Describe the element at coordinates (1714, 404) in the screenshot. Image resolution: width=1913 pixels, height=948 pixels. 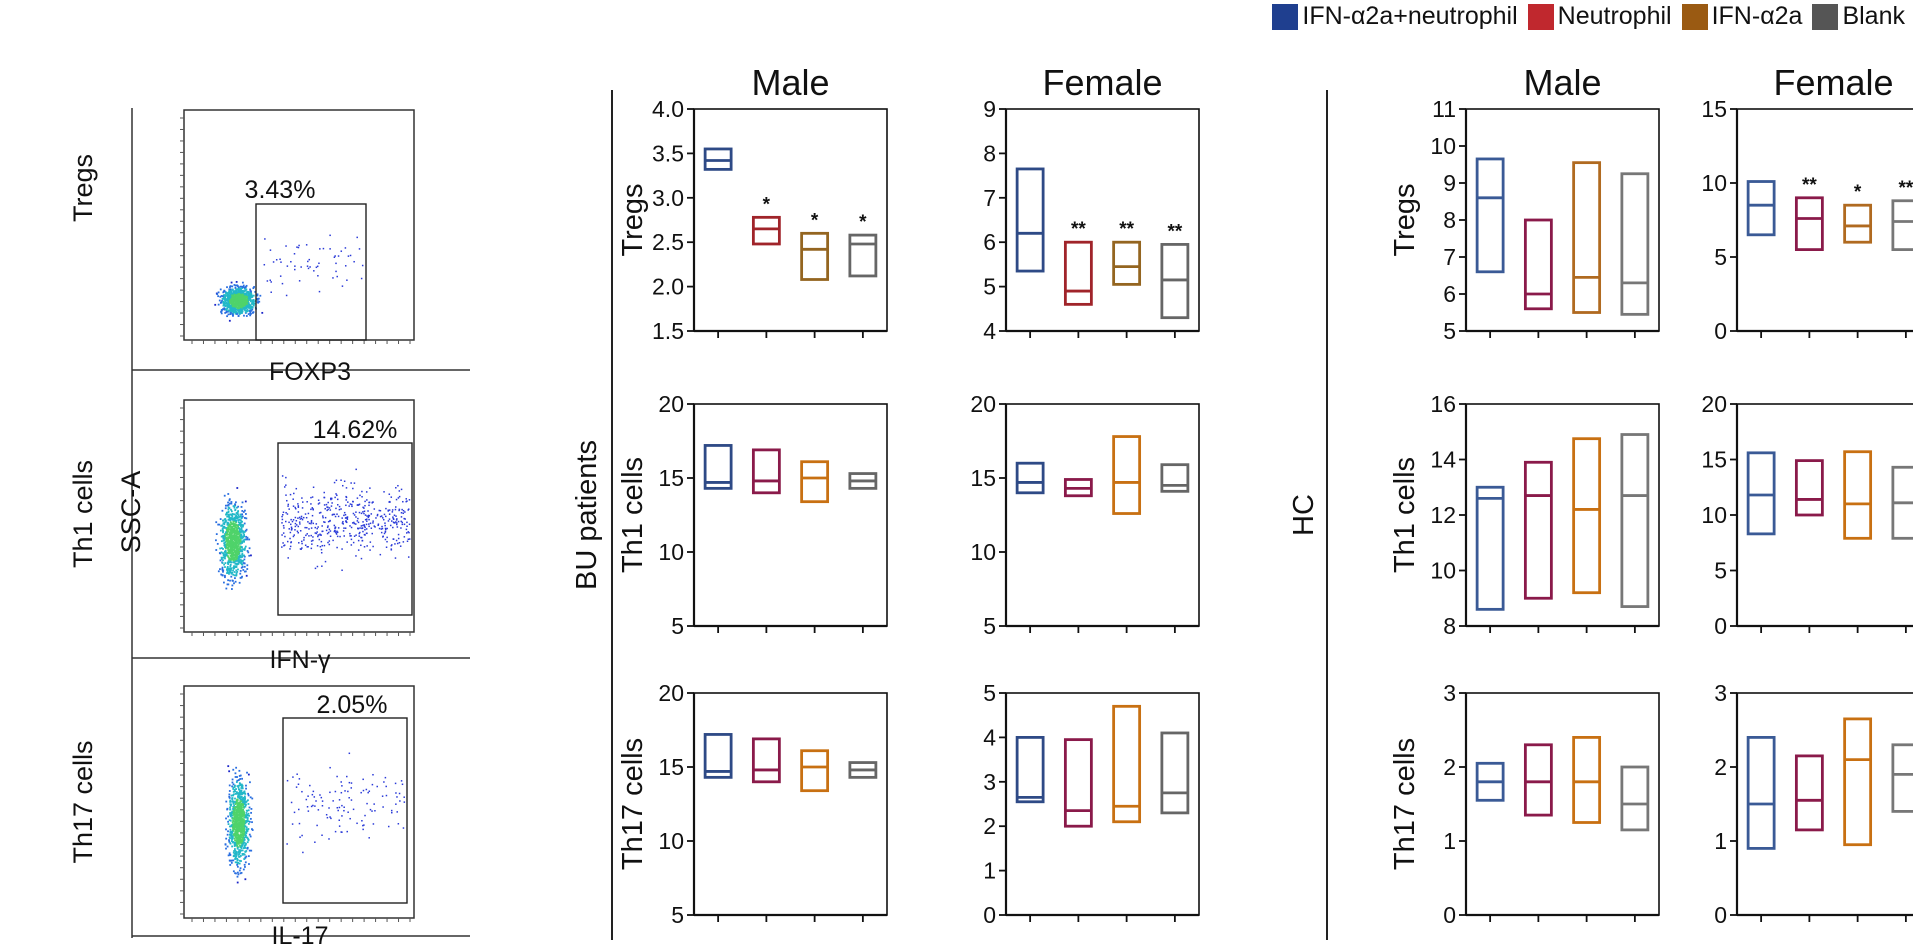
I see `y-tick-label: 20` at that location.